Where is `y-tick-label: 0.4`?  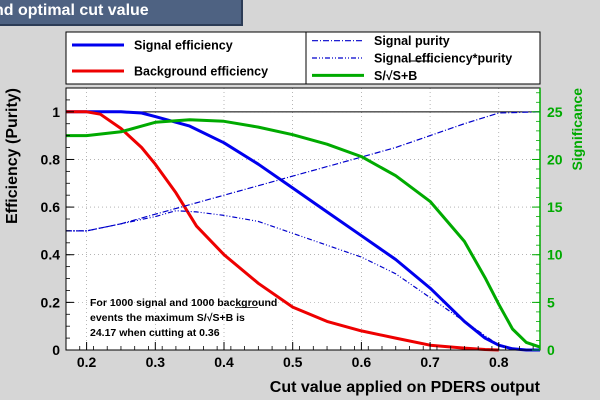
y-tick-label: 0.4 is located at coordinates (51, 255).